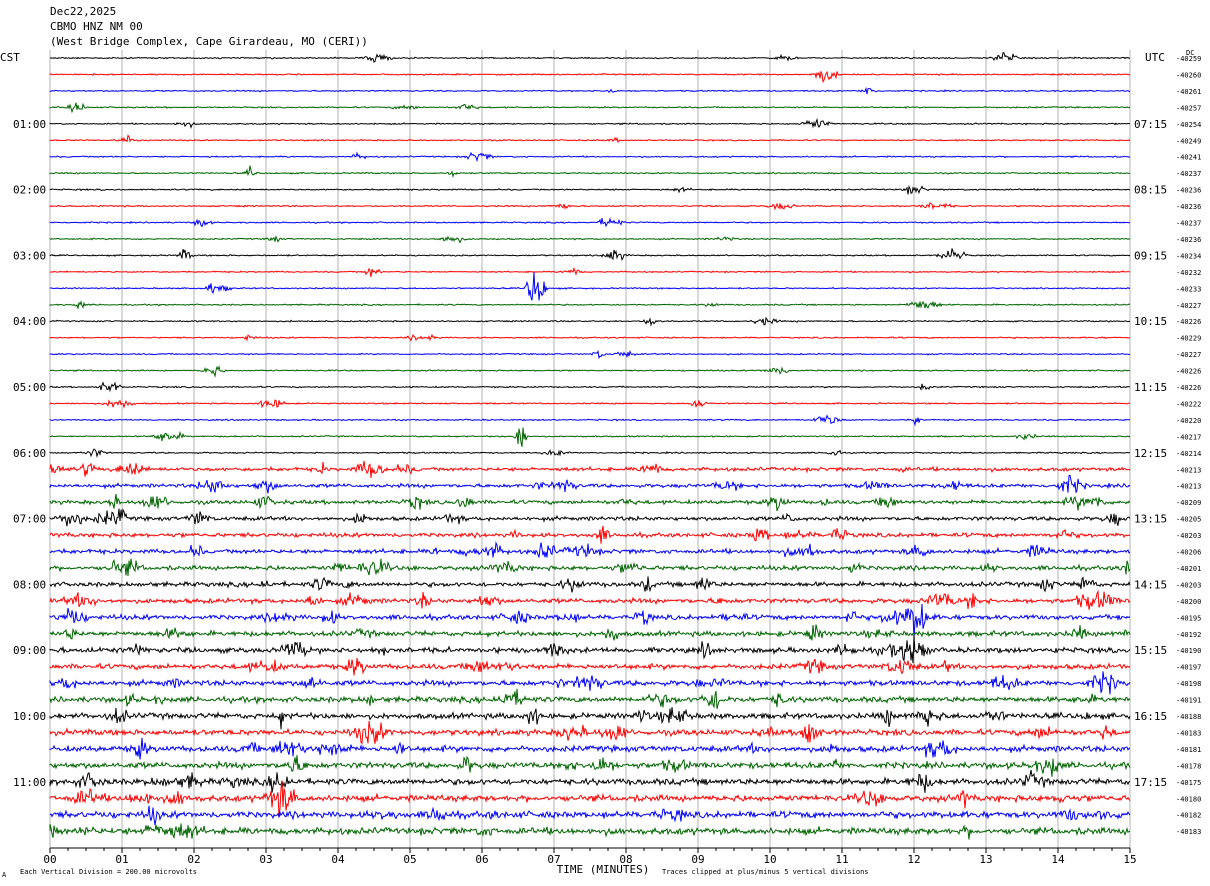  I want to click on dc-offset-label: -40195, so click(1188, 618).